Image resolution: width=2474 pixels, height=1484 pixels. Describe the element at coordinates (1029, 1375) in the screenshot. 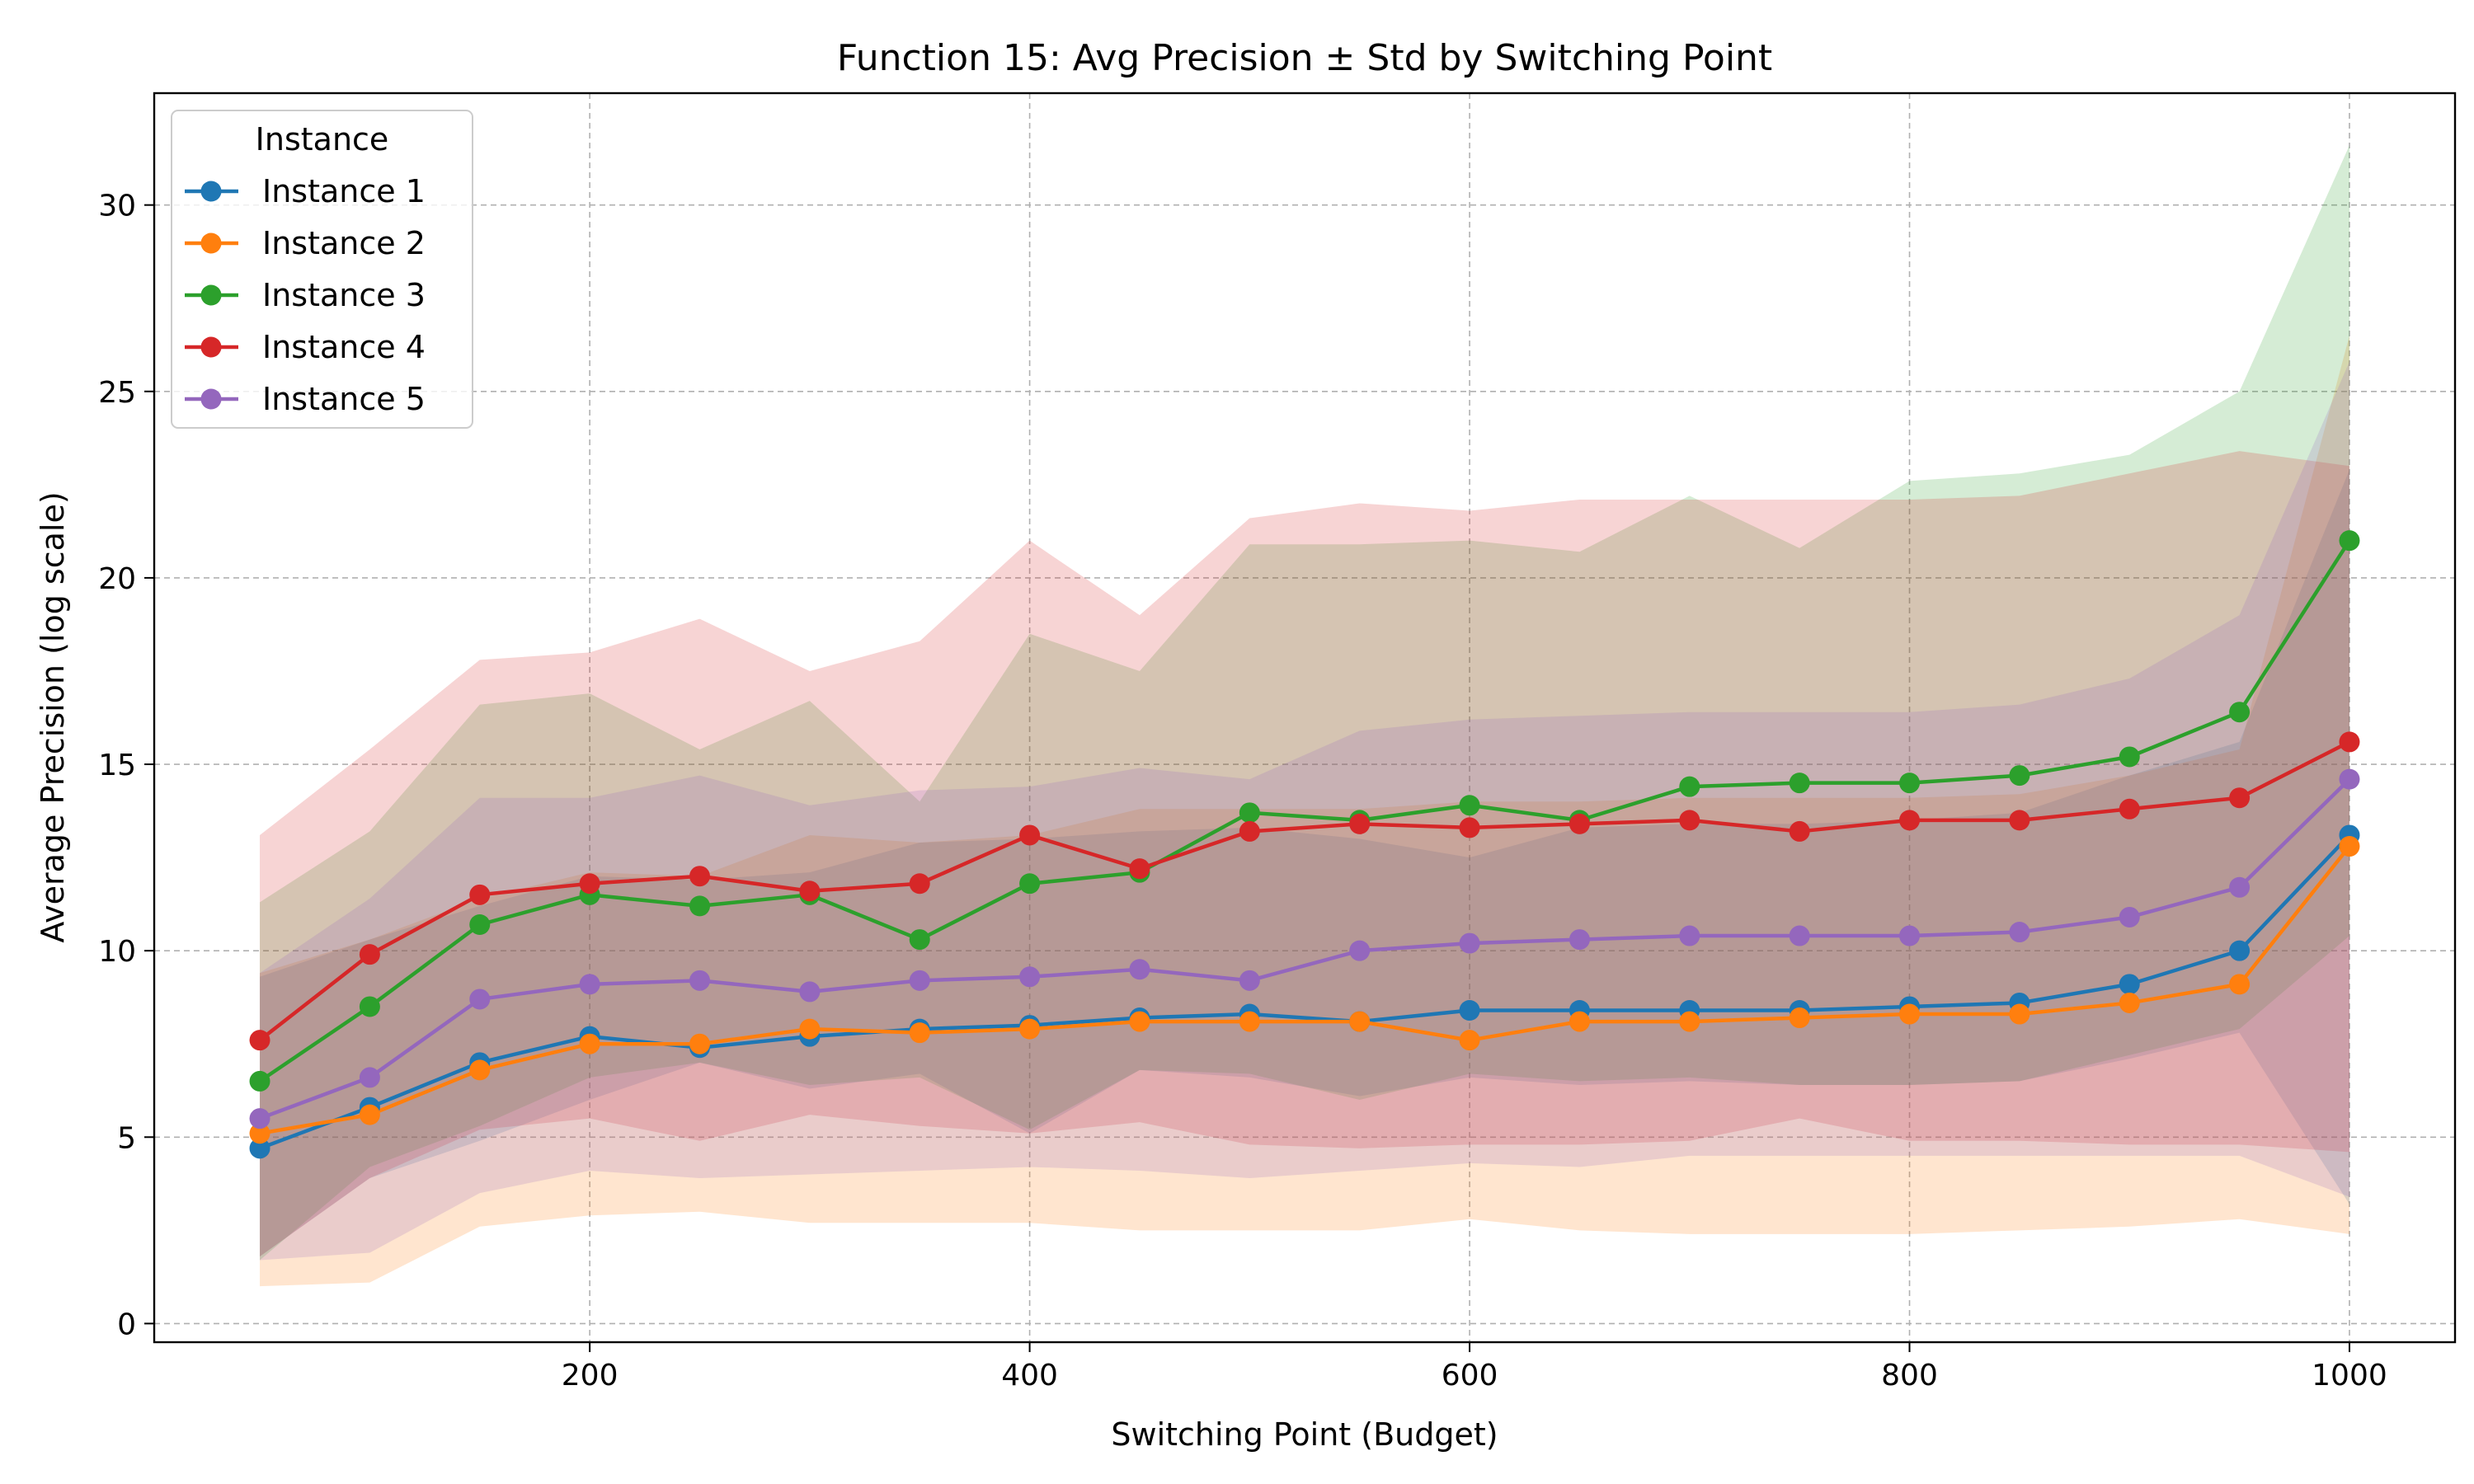

I see `x-tick-label: 400` at that location.